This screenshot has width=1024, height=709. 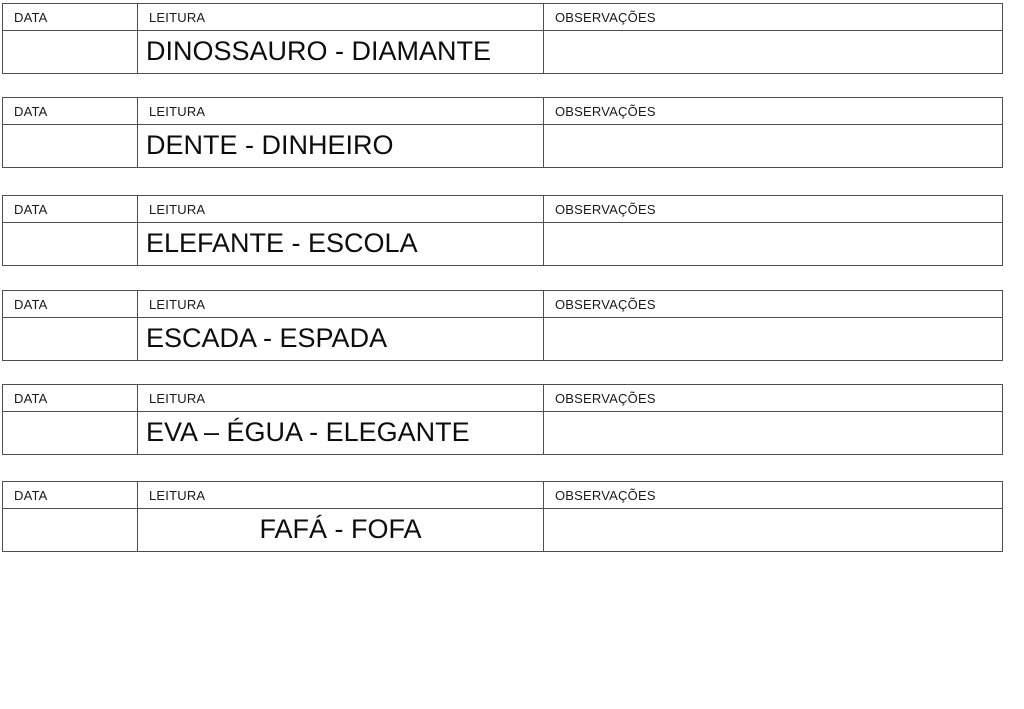 I want to click on leitura-cell: EVA – ÉGUA - ELEGANTE, so click(x=340, y=433).